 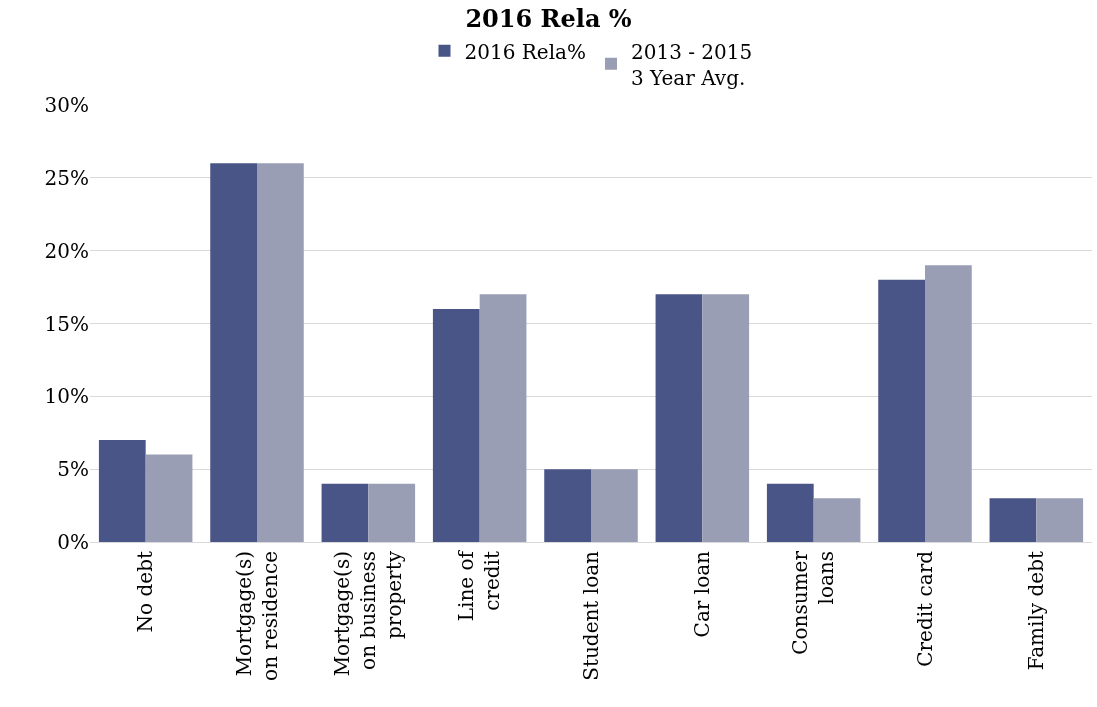 What do you see at coordinates (145, 592) in the screenshot?
I see `x-tick-label: No debt` at bounding box center [145, 592].